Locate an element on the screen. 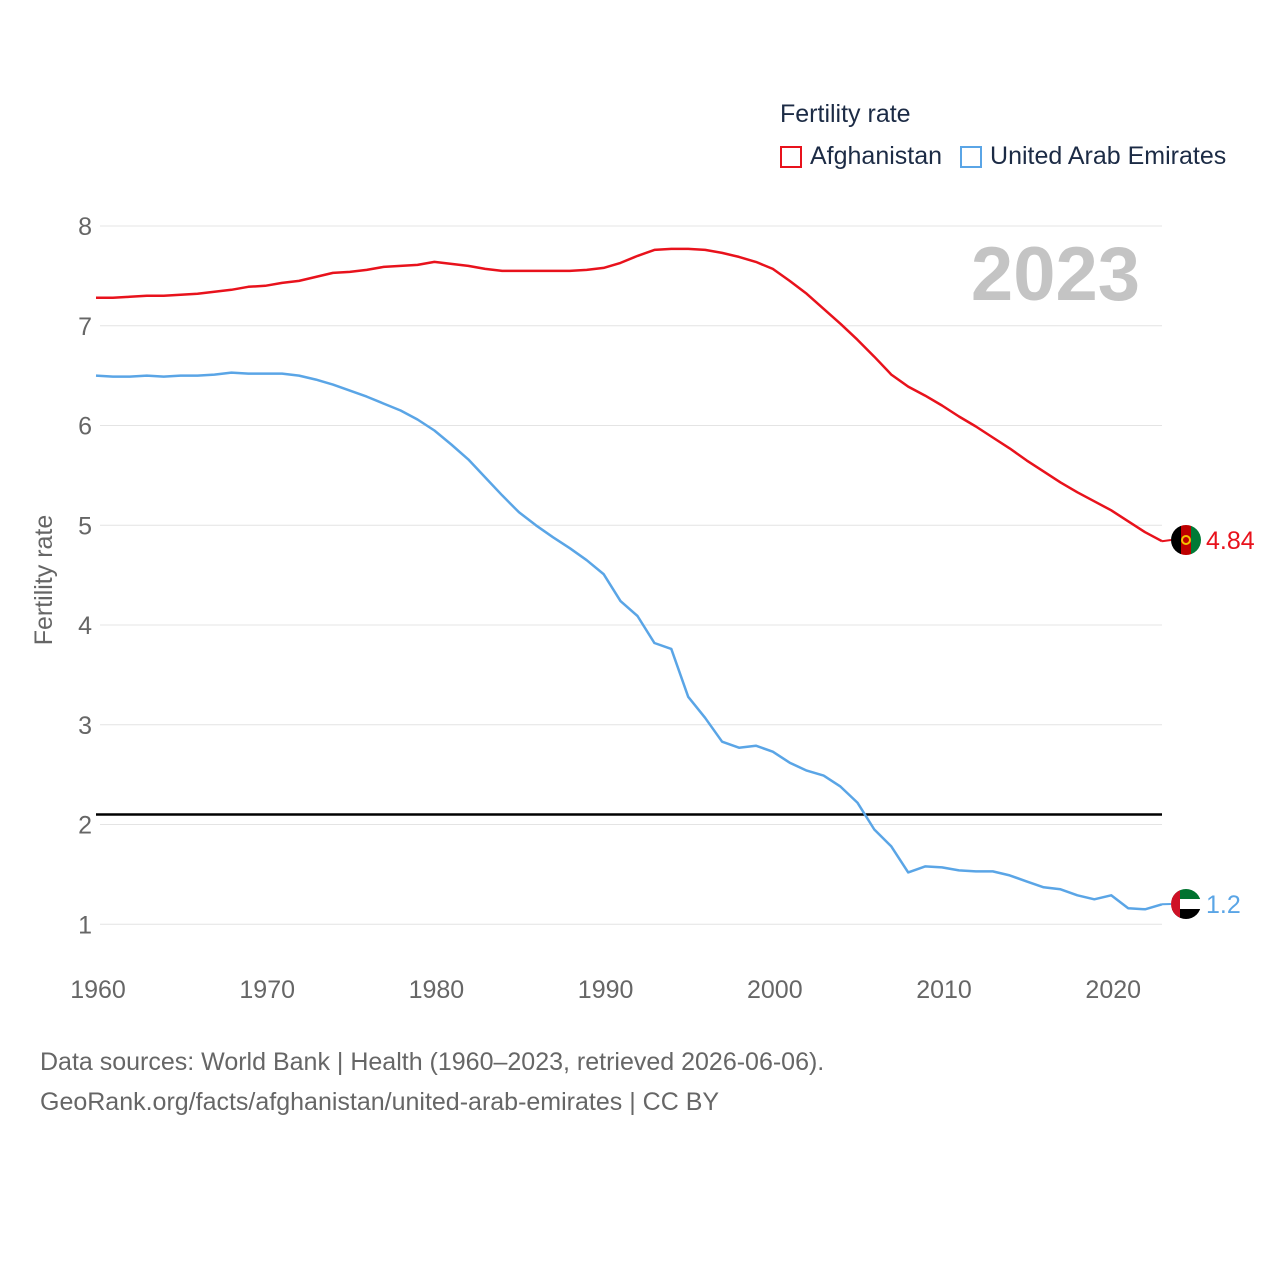 The height and width of the screenshot is (1280, 1280). afghanistan-flag-icon is located at coordinates (1186, 540).